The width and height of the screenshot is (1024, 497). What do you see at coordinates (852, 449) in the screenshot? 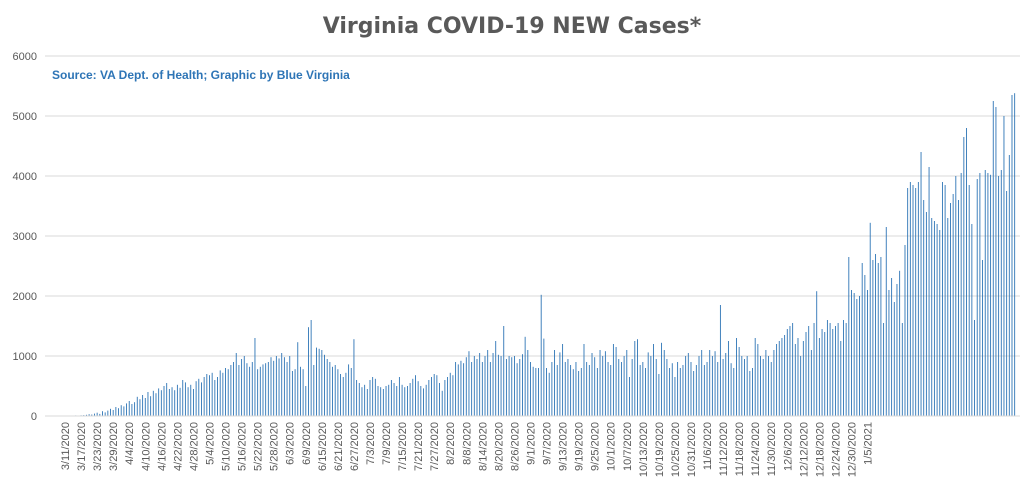
I see `x-tick-label: 12/30/2020` at bounding box center [852, 449].